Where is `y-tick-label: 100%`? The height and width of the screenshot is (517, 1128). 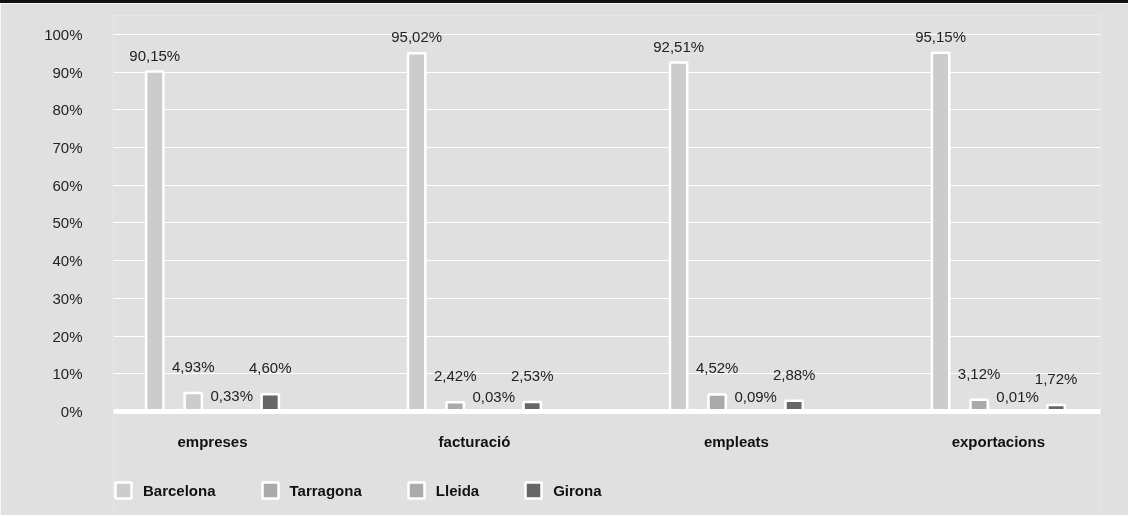 y-tick-label: 100% is located at coordinates (63, 34).